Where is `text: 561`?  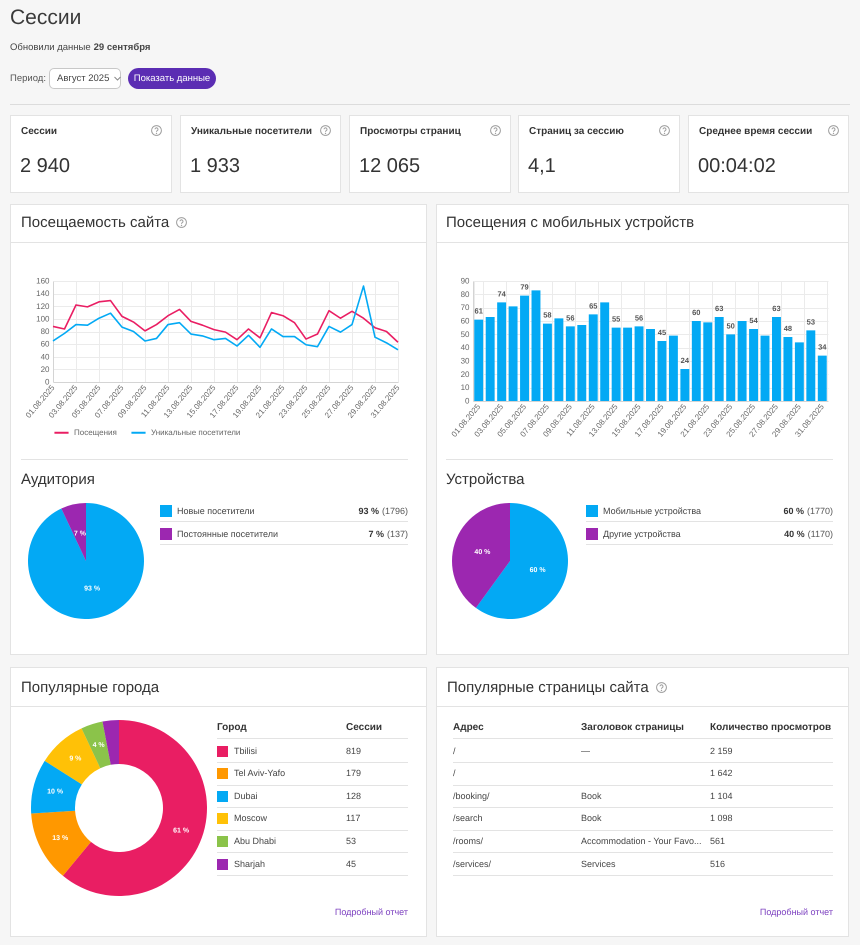 text: 561 is located at coordinates (718, 841).